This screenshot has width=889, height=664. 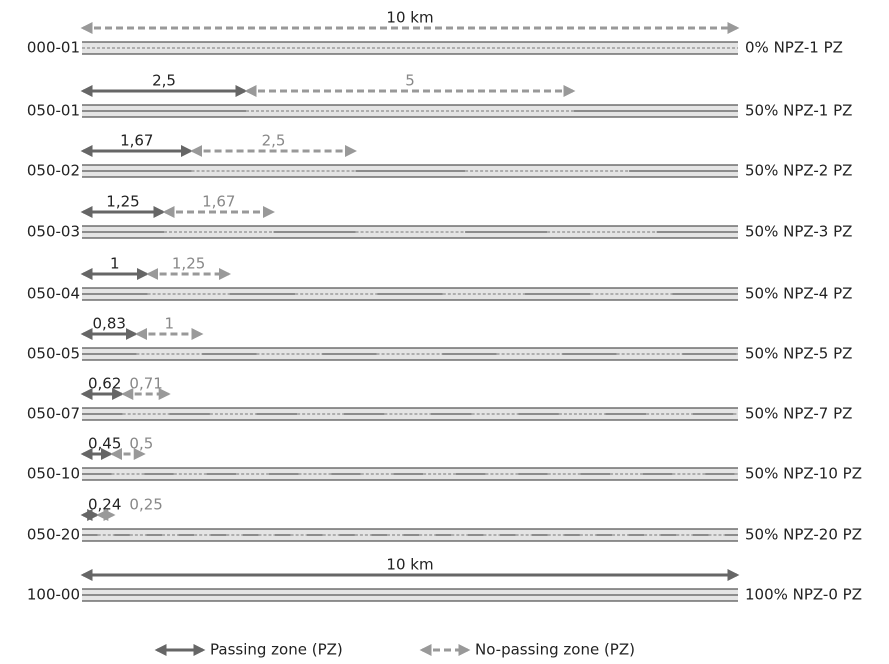 What do you see at coordinates (145, 505) in the screenshot?
I see `no-passing-label: 0,25` at bounding box center [145, 505].